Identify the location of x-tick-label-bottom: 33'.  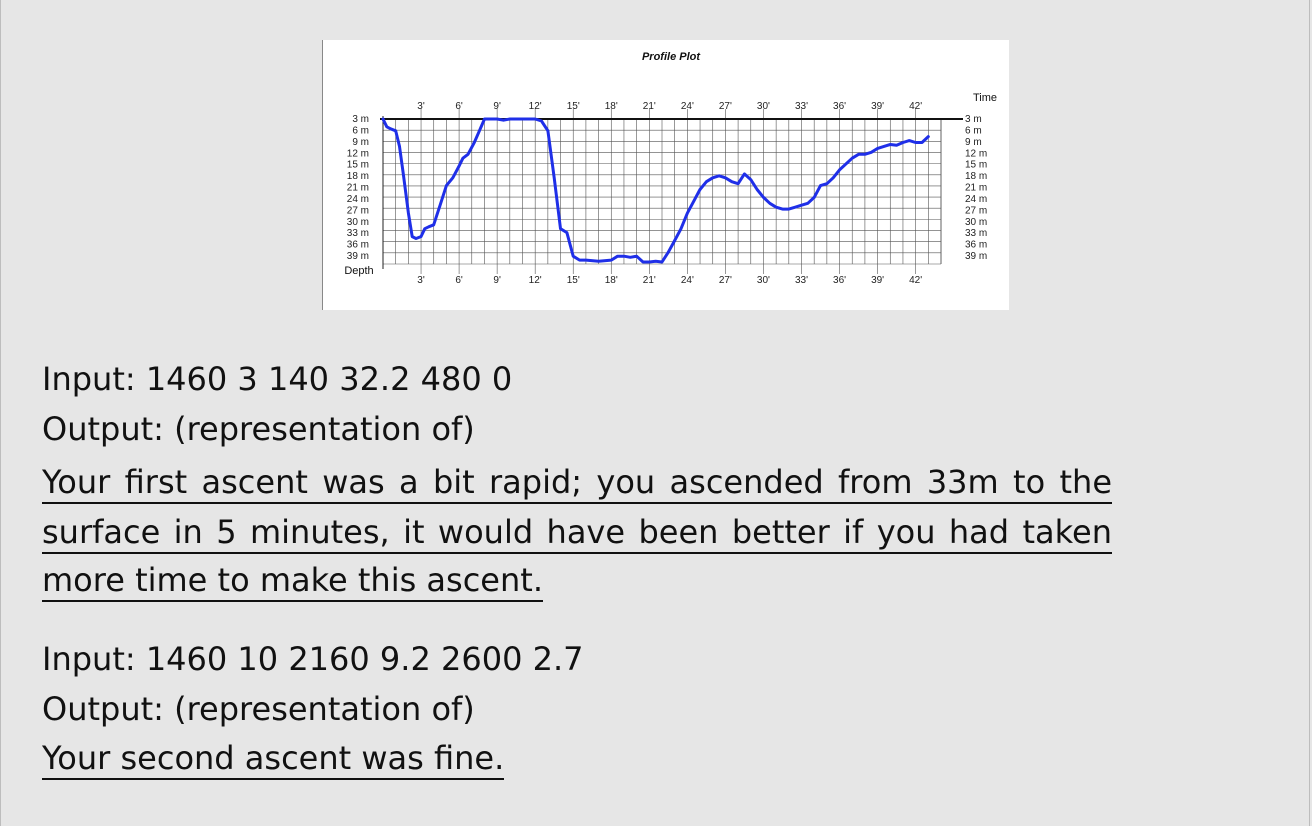
(801, 280).